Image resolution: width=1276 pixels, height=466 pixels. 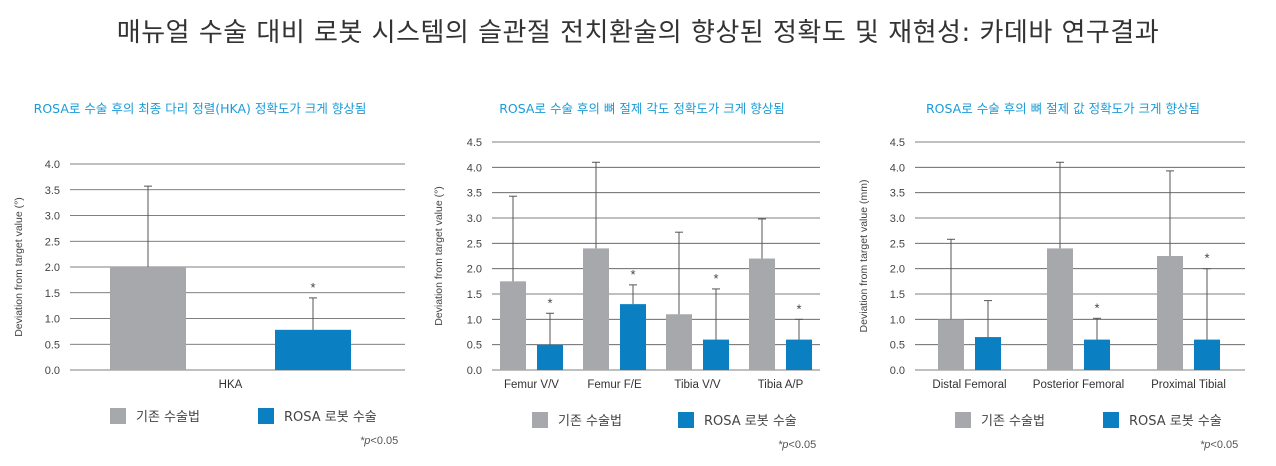 What do you see at coordinates (1063, 108) in the screenshot?
I see `chart-title: ROSA로 수술 후의 뼈 절제 값 정확도가 크게 향상됨` at bounding box center [1063, 108].